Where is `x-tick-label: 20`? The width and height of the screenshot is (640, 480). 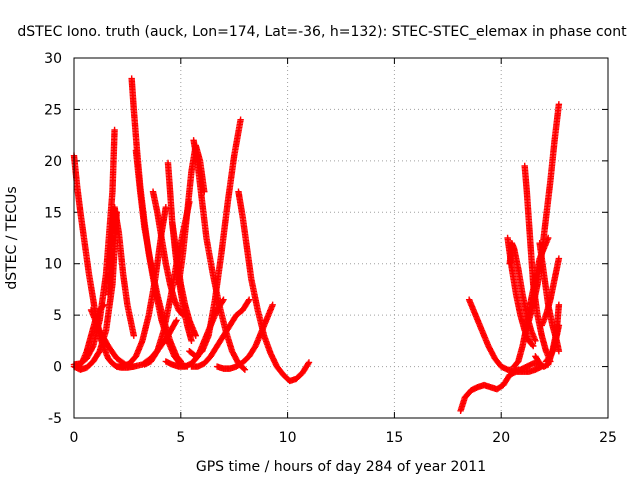 x-tick-label: 20 is located at coordinates (501, 438).